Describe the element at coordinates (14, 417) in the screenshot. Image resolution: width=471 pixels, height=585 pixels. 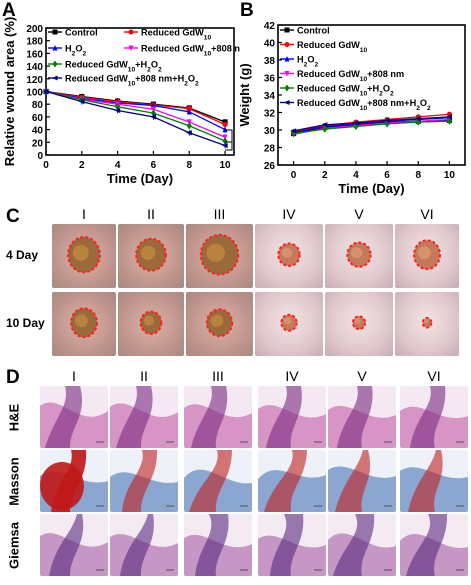
I see `histology-row-label: H&E` at that location.